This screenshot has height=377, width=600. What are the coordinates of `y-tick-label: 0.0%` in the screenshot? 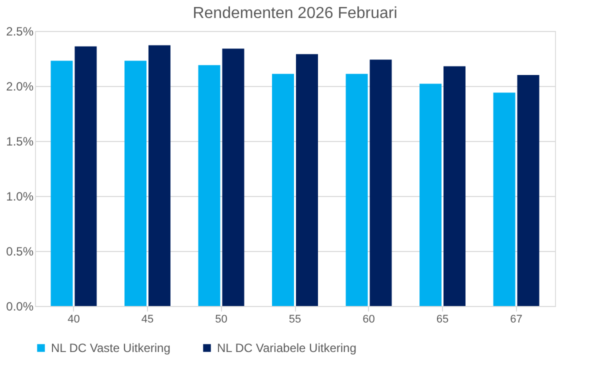 It's located at (20, 307).